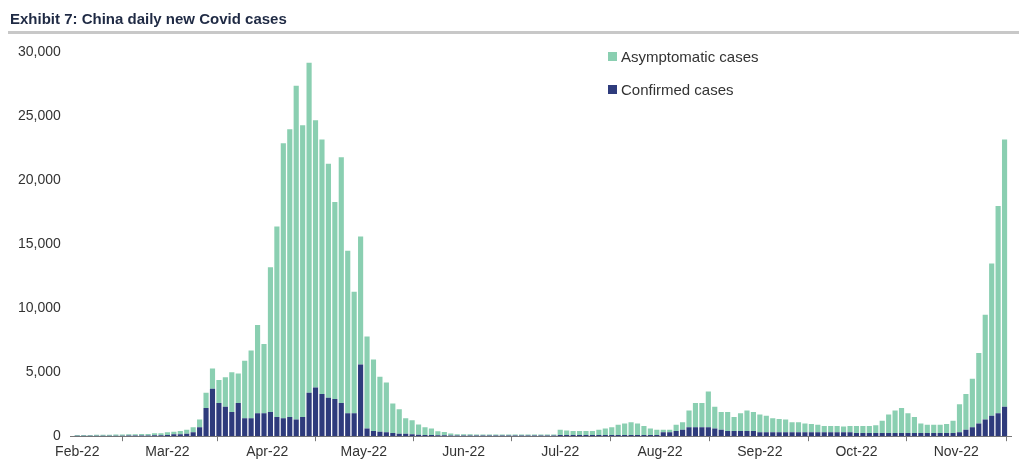  What do you see at coordinates (956, 451) in the screenshot?
I see `x-tick-label: Nov-22` at bounding box center [956, 451].